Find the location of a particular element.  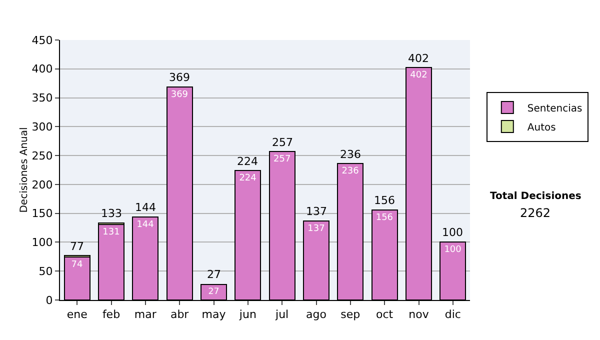

x-tick-label: feb is located at coordinates (111, 315).